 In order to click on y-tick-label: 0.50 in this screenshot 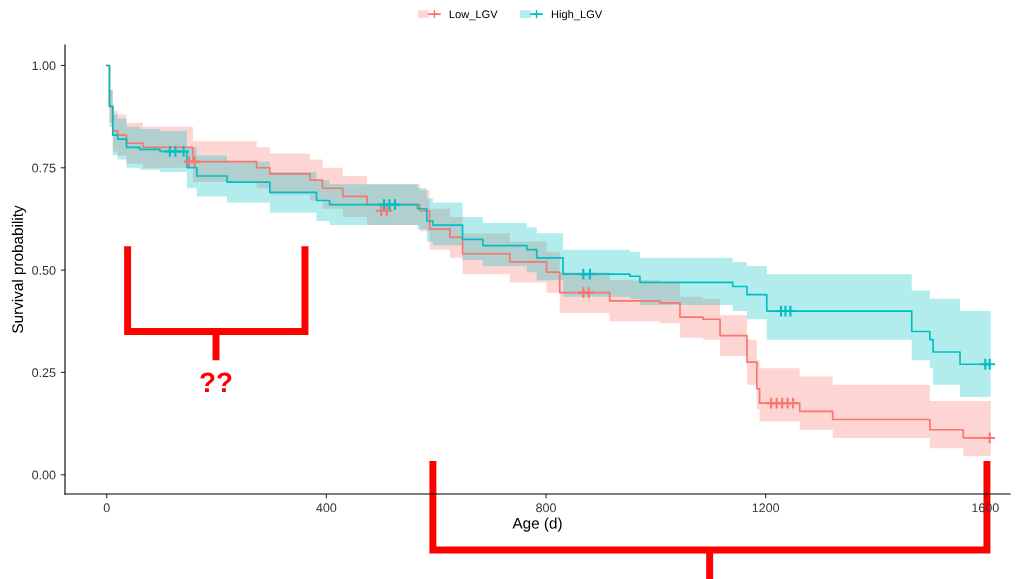, I will do `click(44, 270)`.